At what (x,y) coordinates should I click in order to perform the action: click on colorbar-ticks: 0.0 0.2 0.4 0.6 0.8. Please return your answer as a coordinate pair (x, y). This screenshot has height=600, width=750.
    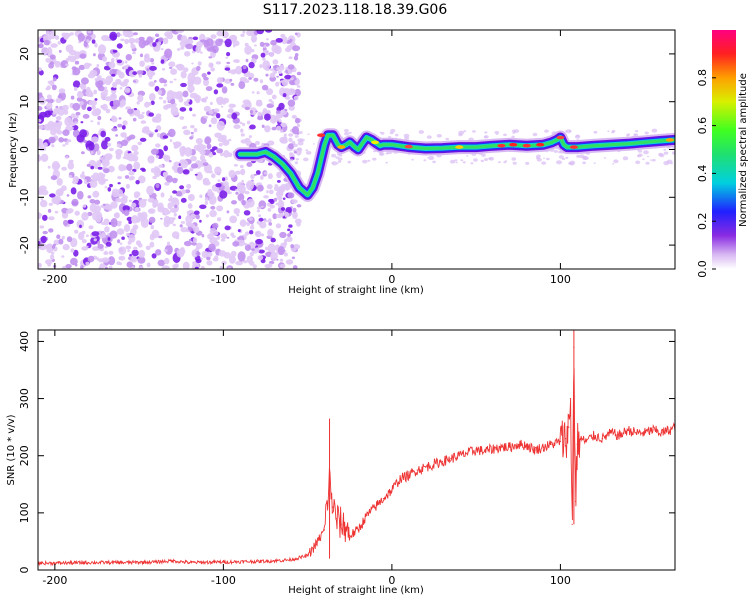
    Looking at the image, I should click on (706, 173).